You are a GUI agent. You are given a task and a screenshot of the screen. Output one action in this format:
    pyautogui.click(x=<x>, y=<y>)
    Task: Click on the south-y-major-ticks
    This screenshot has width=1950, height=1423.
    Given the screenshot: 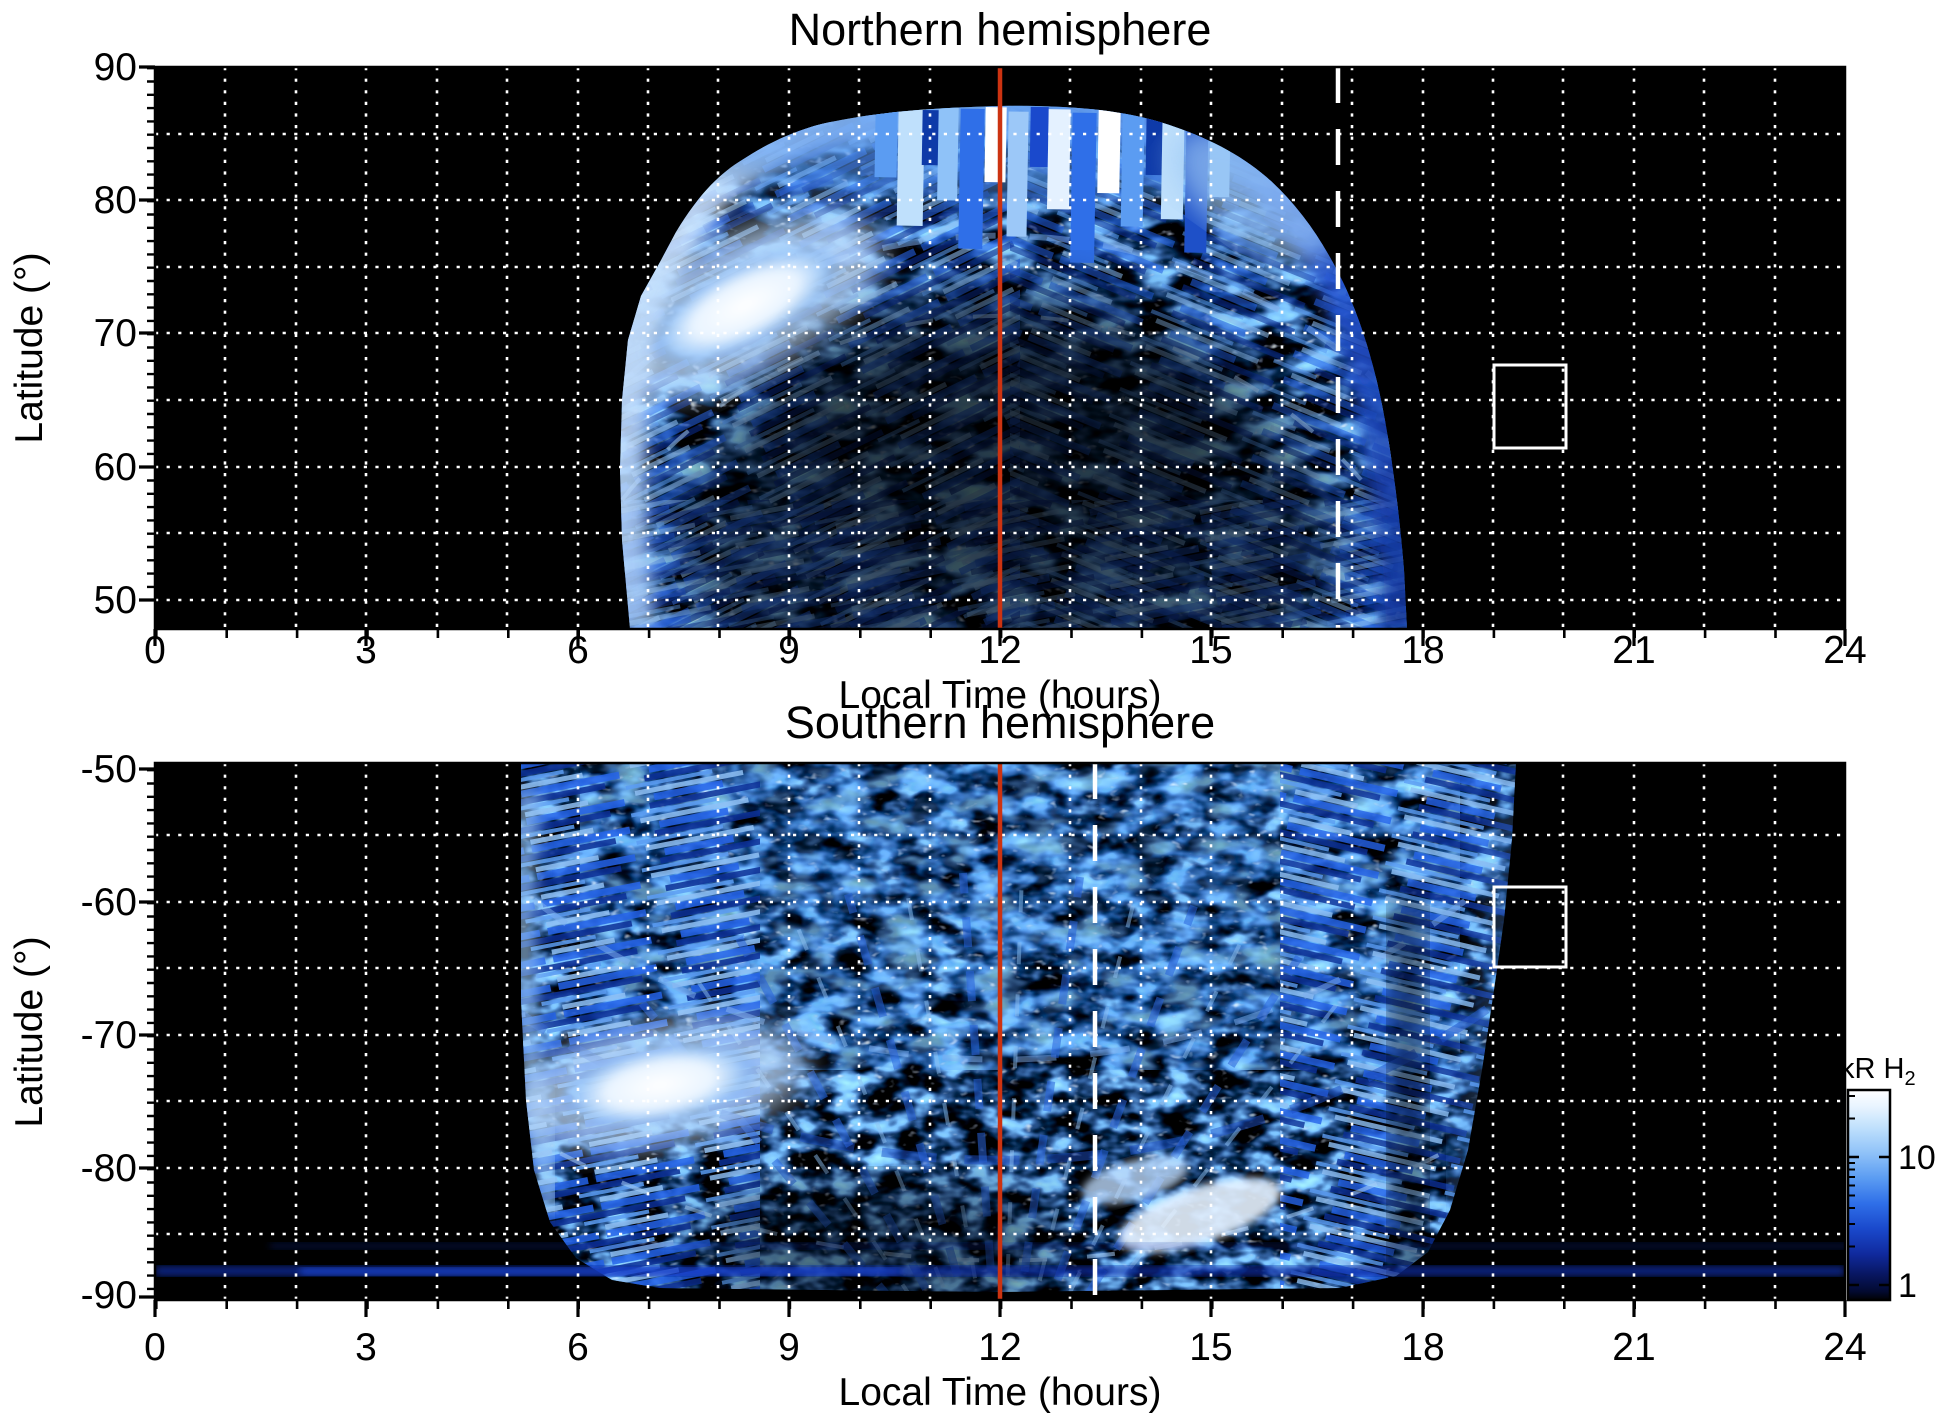 What is the action you would take?
    pyautogui.click(x=147, y=1033)
    